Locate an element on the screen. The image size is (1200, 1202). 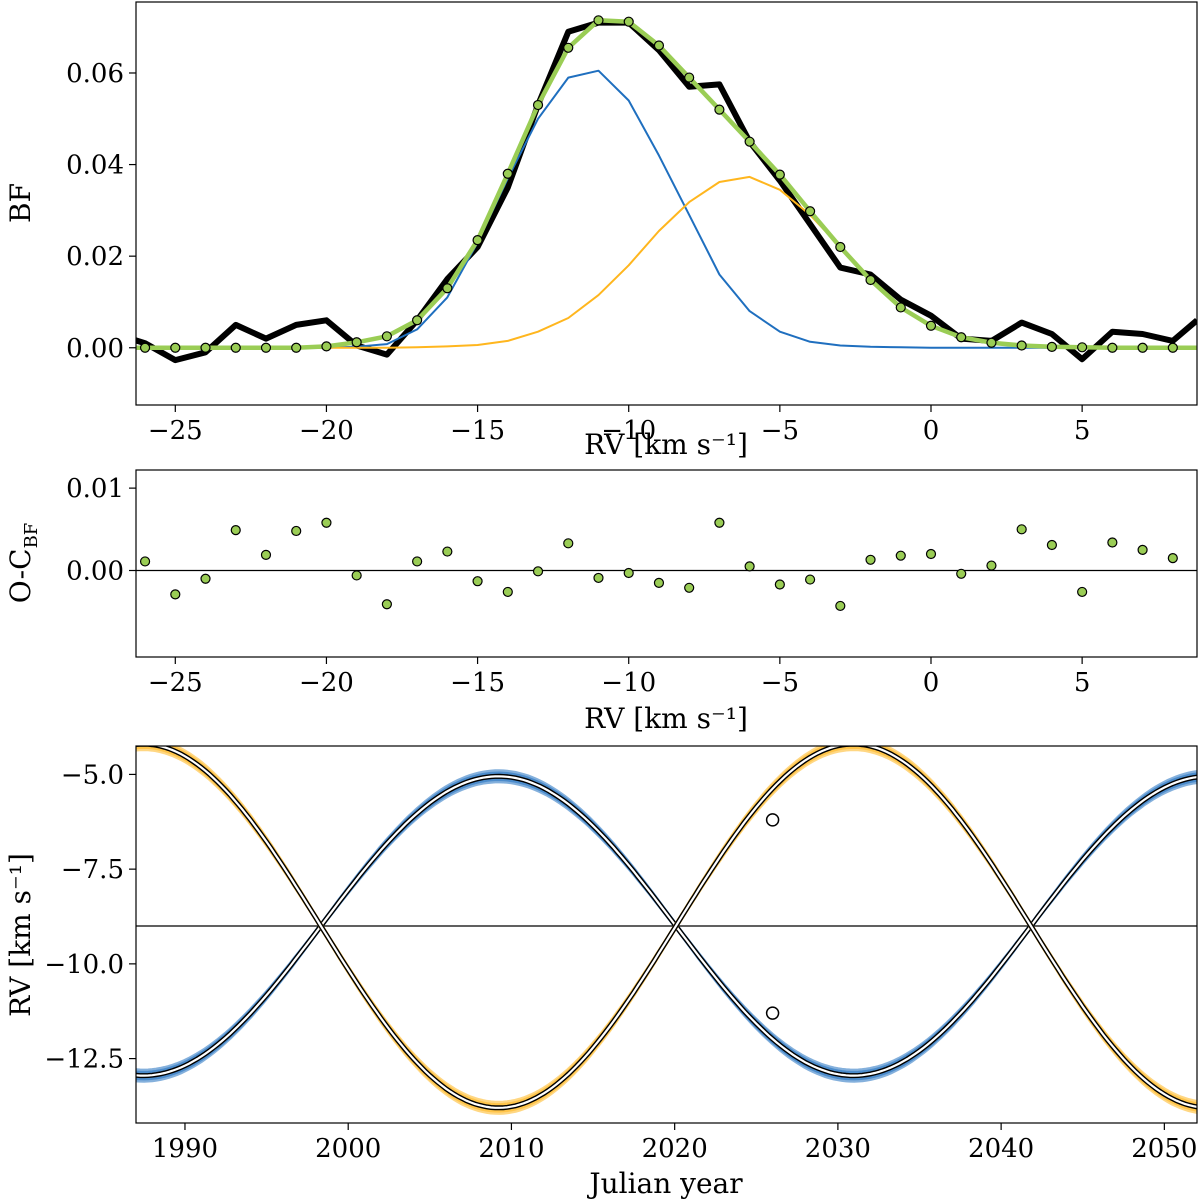
bf-y-axis-label: BF is located at coordinates (20, 203).